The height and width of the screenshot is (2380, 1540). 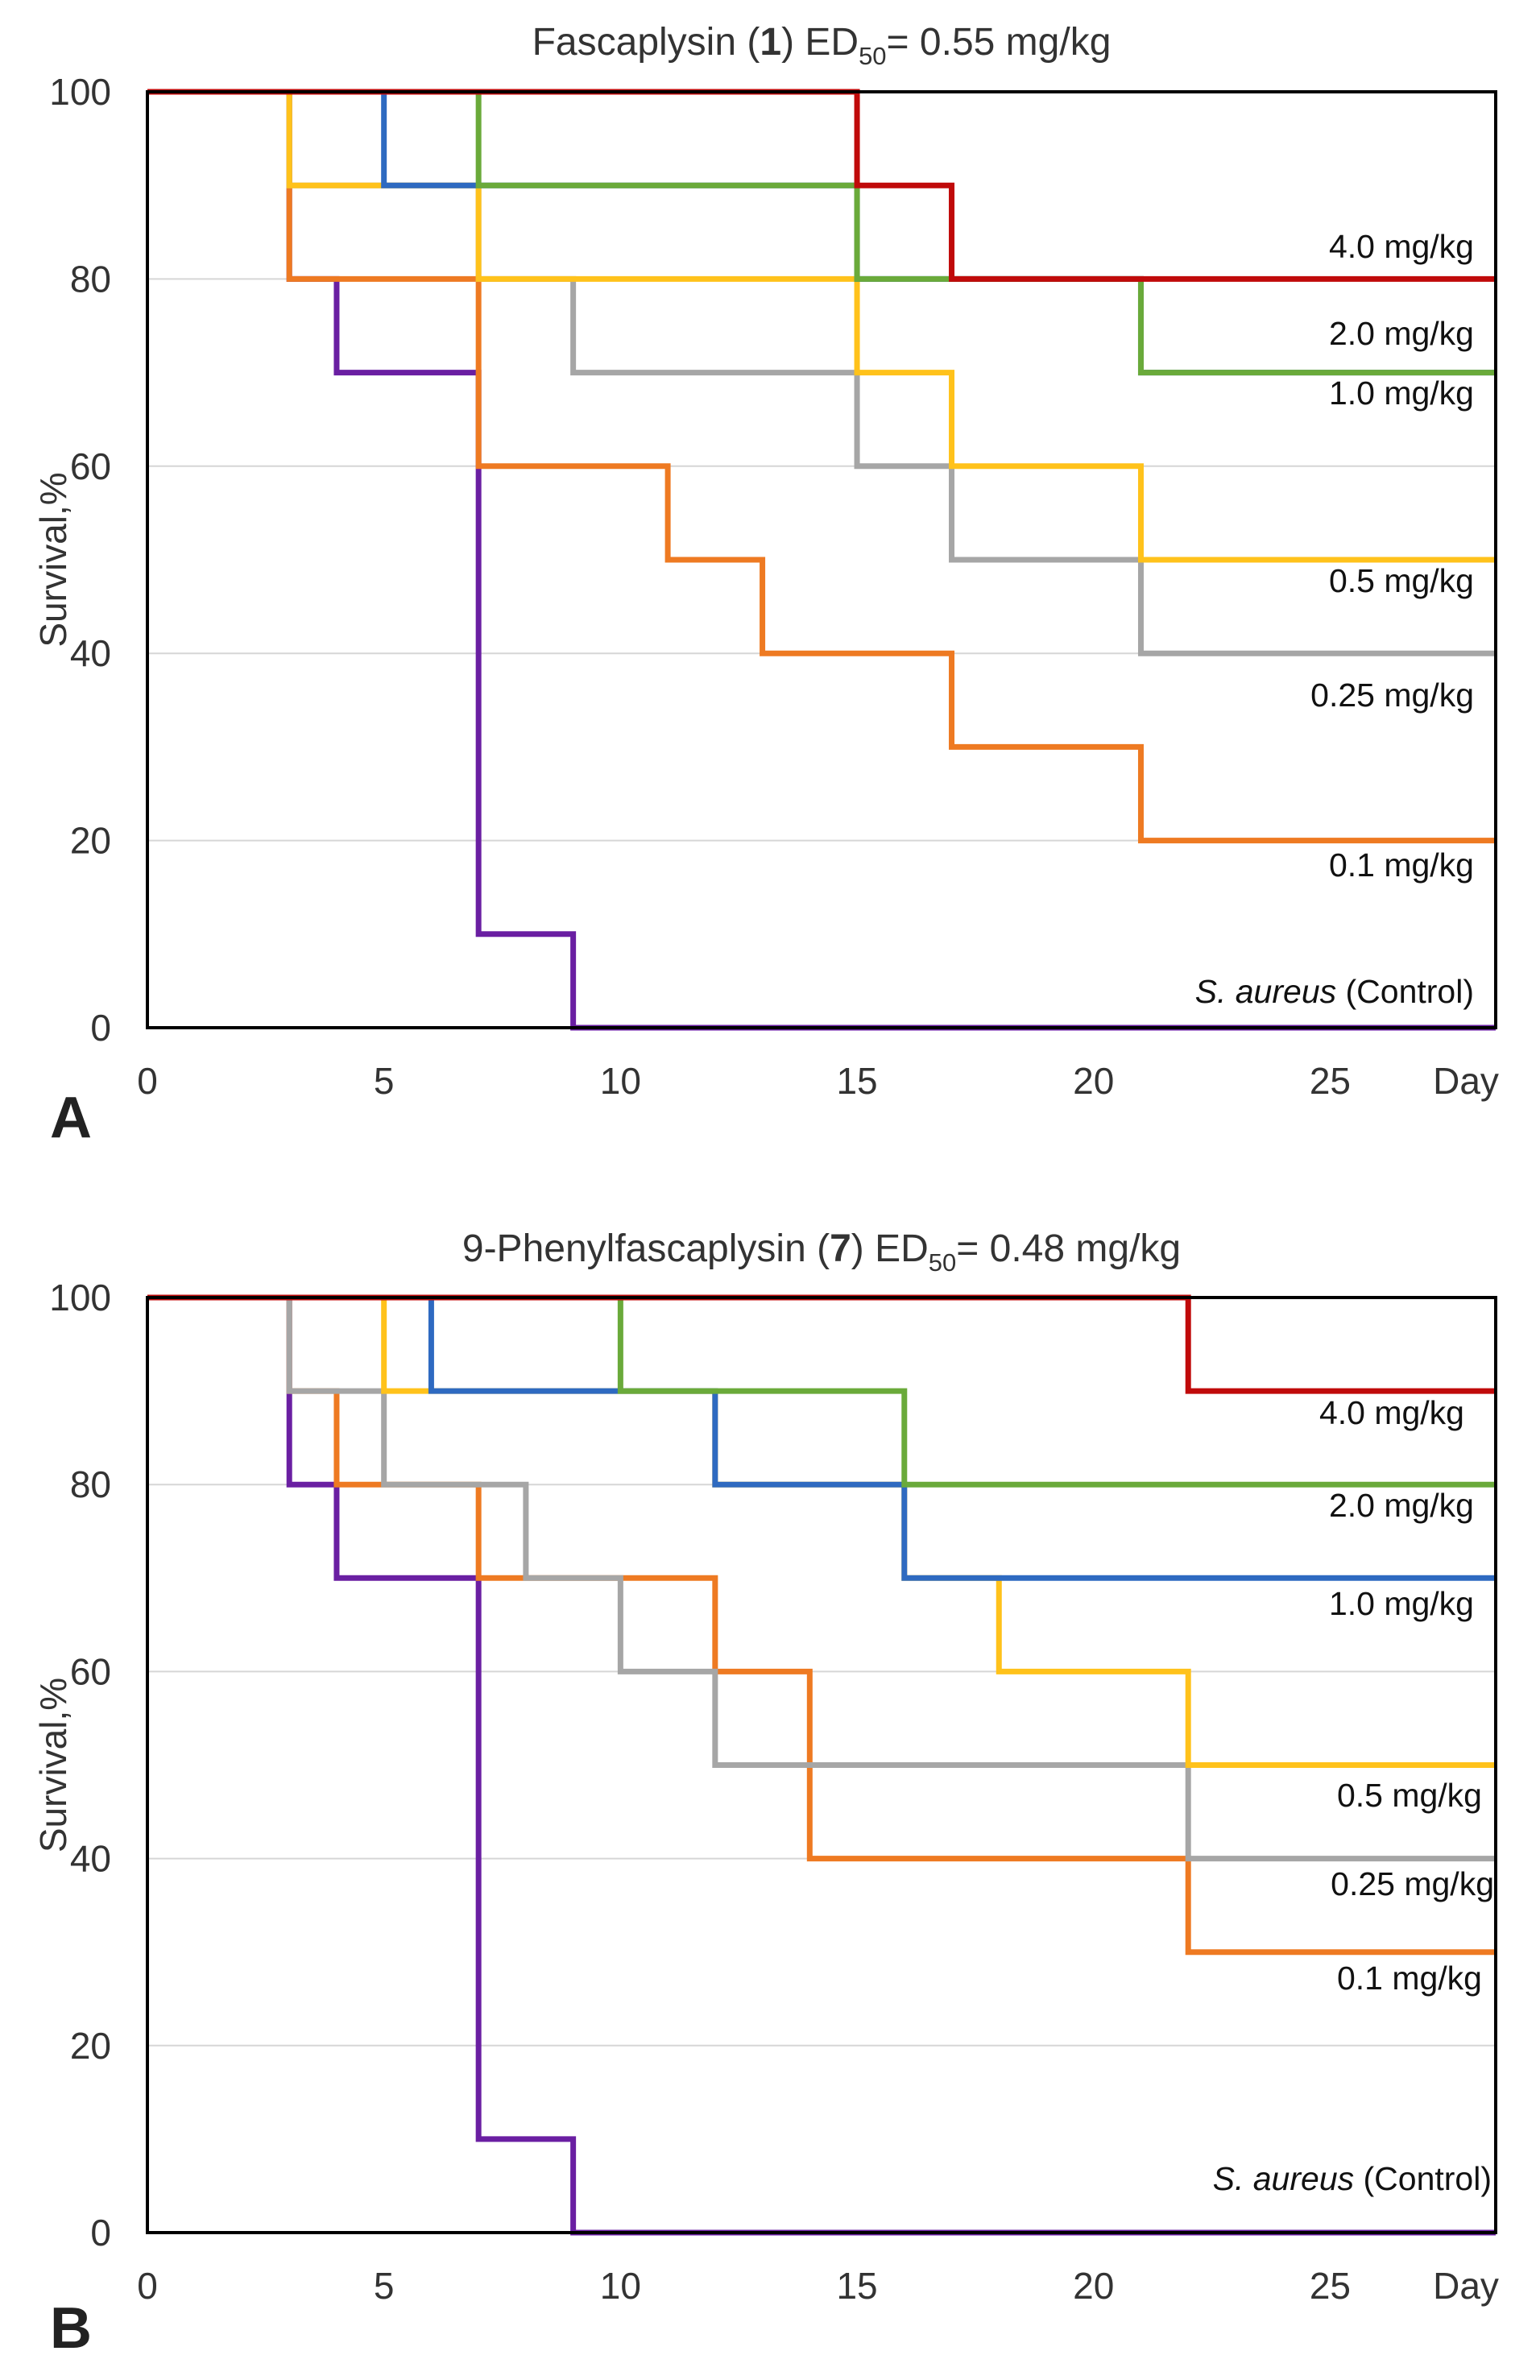 I want to click on chart-title: 9-Phenylfascaplysin (7) ED50= 0.48 mg/kg, so click(x=821, y=1252).